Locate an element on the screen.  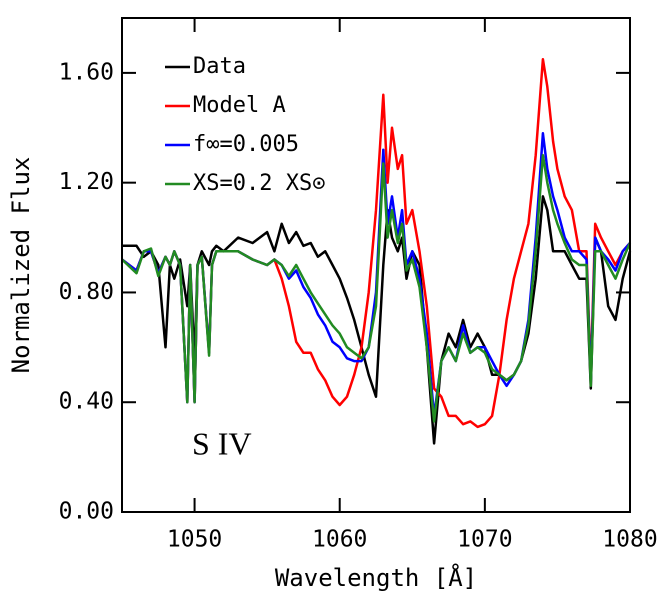
x-tick-label: 1080 is located at coordinates (629, 540).